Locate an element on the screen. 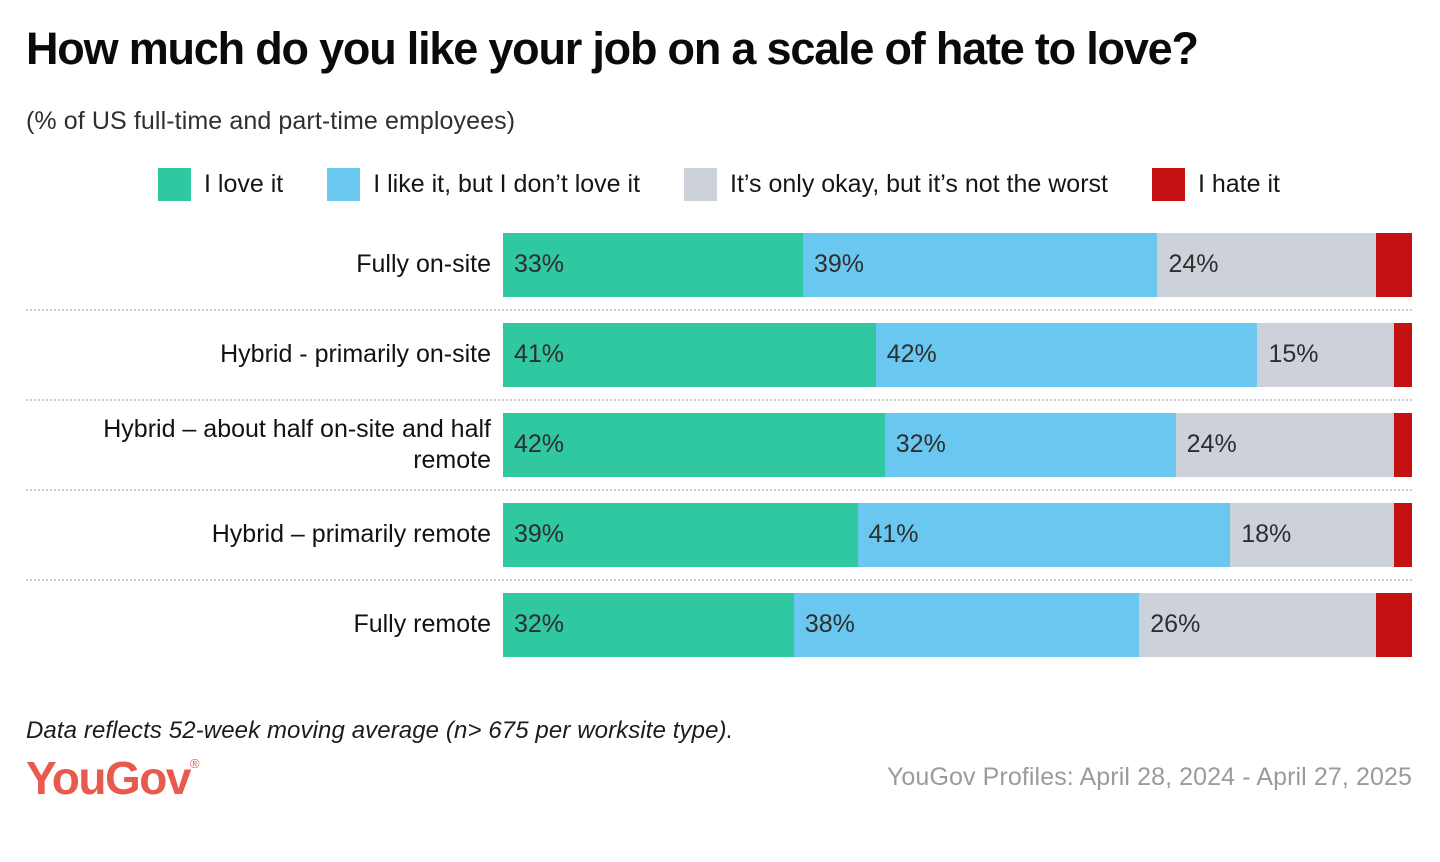 This screenshot has width=1440, height=862. yougov-logo: YouGov® is located at coordinates (113, 777).